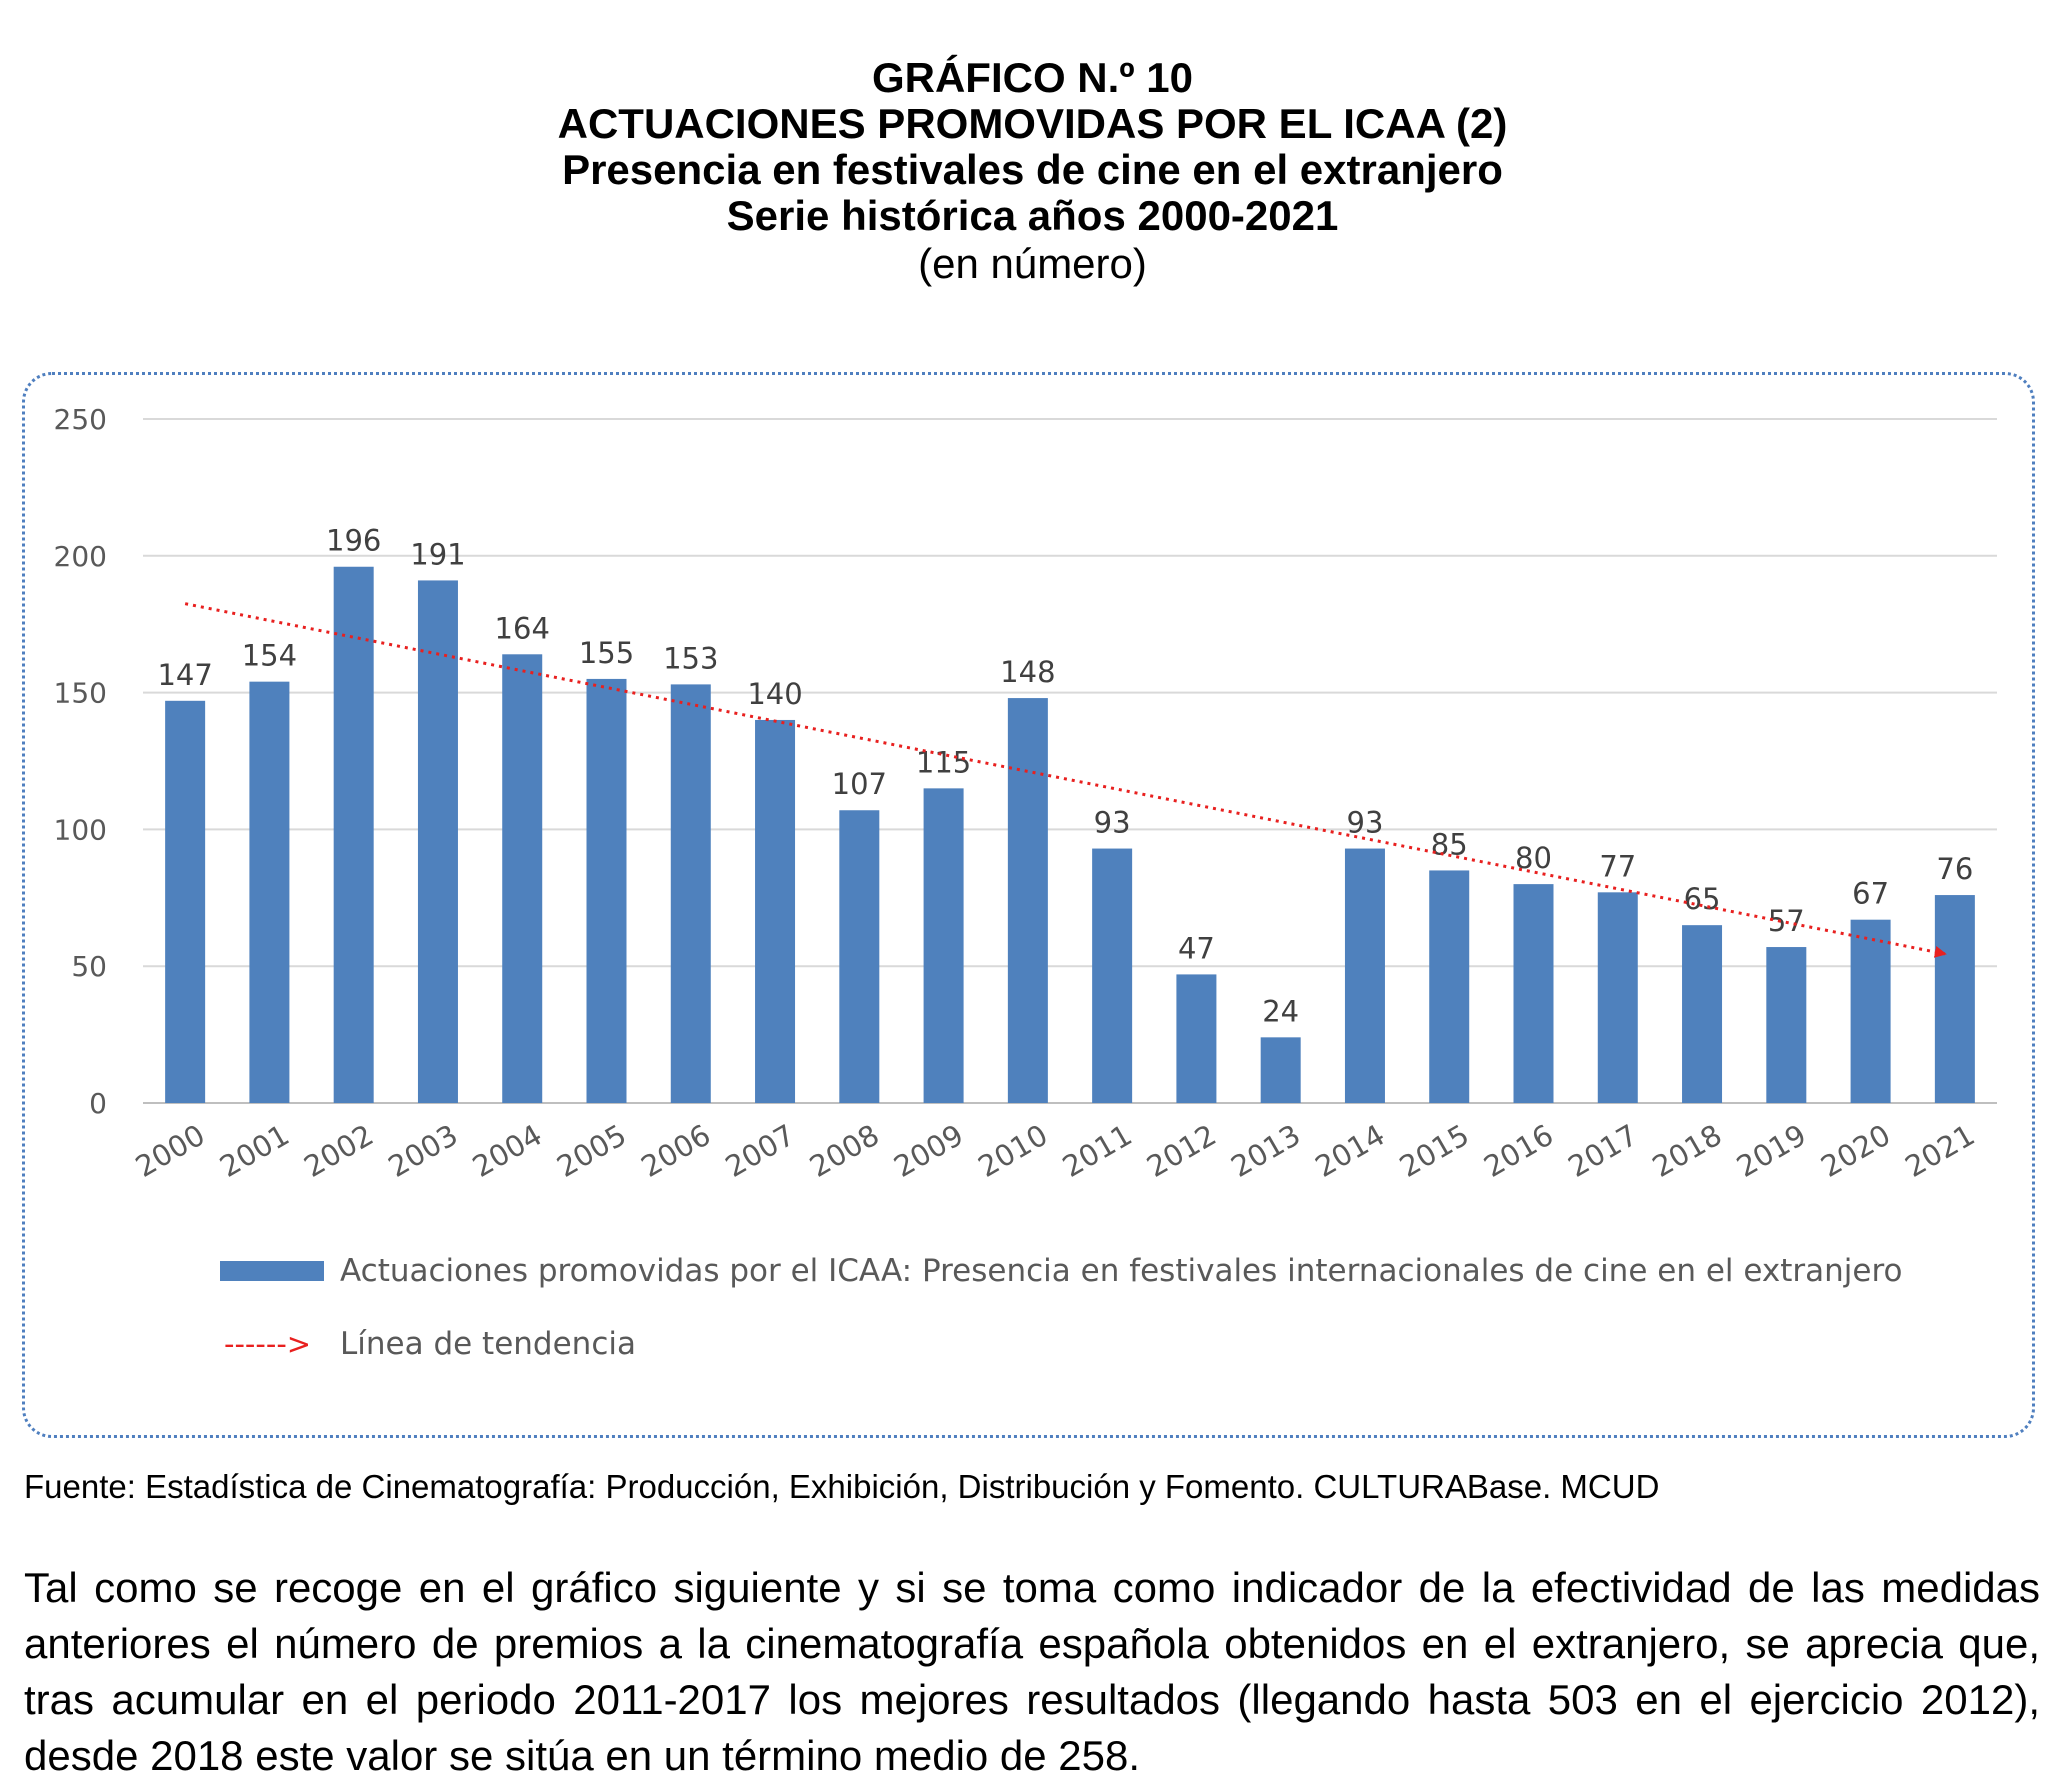 The width and height of the screenshot is (2065, 1791). Describe the element at coordinates (606, 653) in the screenshot. I see `data-label: 155` at that location.